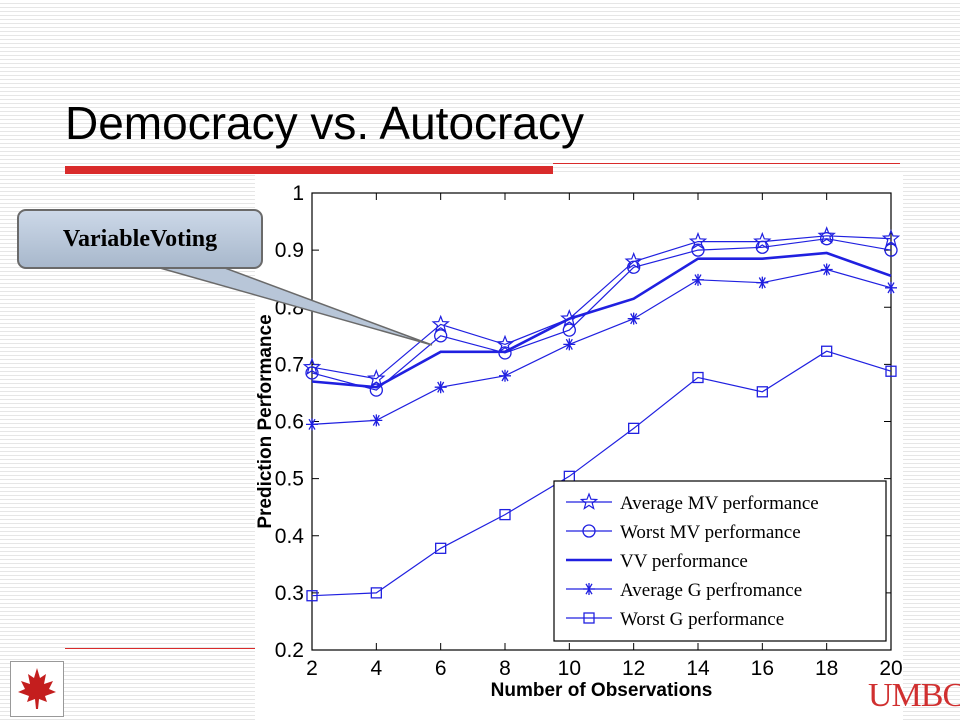 This screenshot has height=721, width=960. I want to click on legend-label-0: Average MV performance, so click(719, 503).